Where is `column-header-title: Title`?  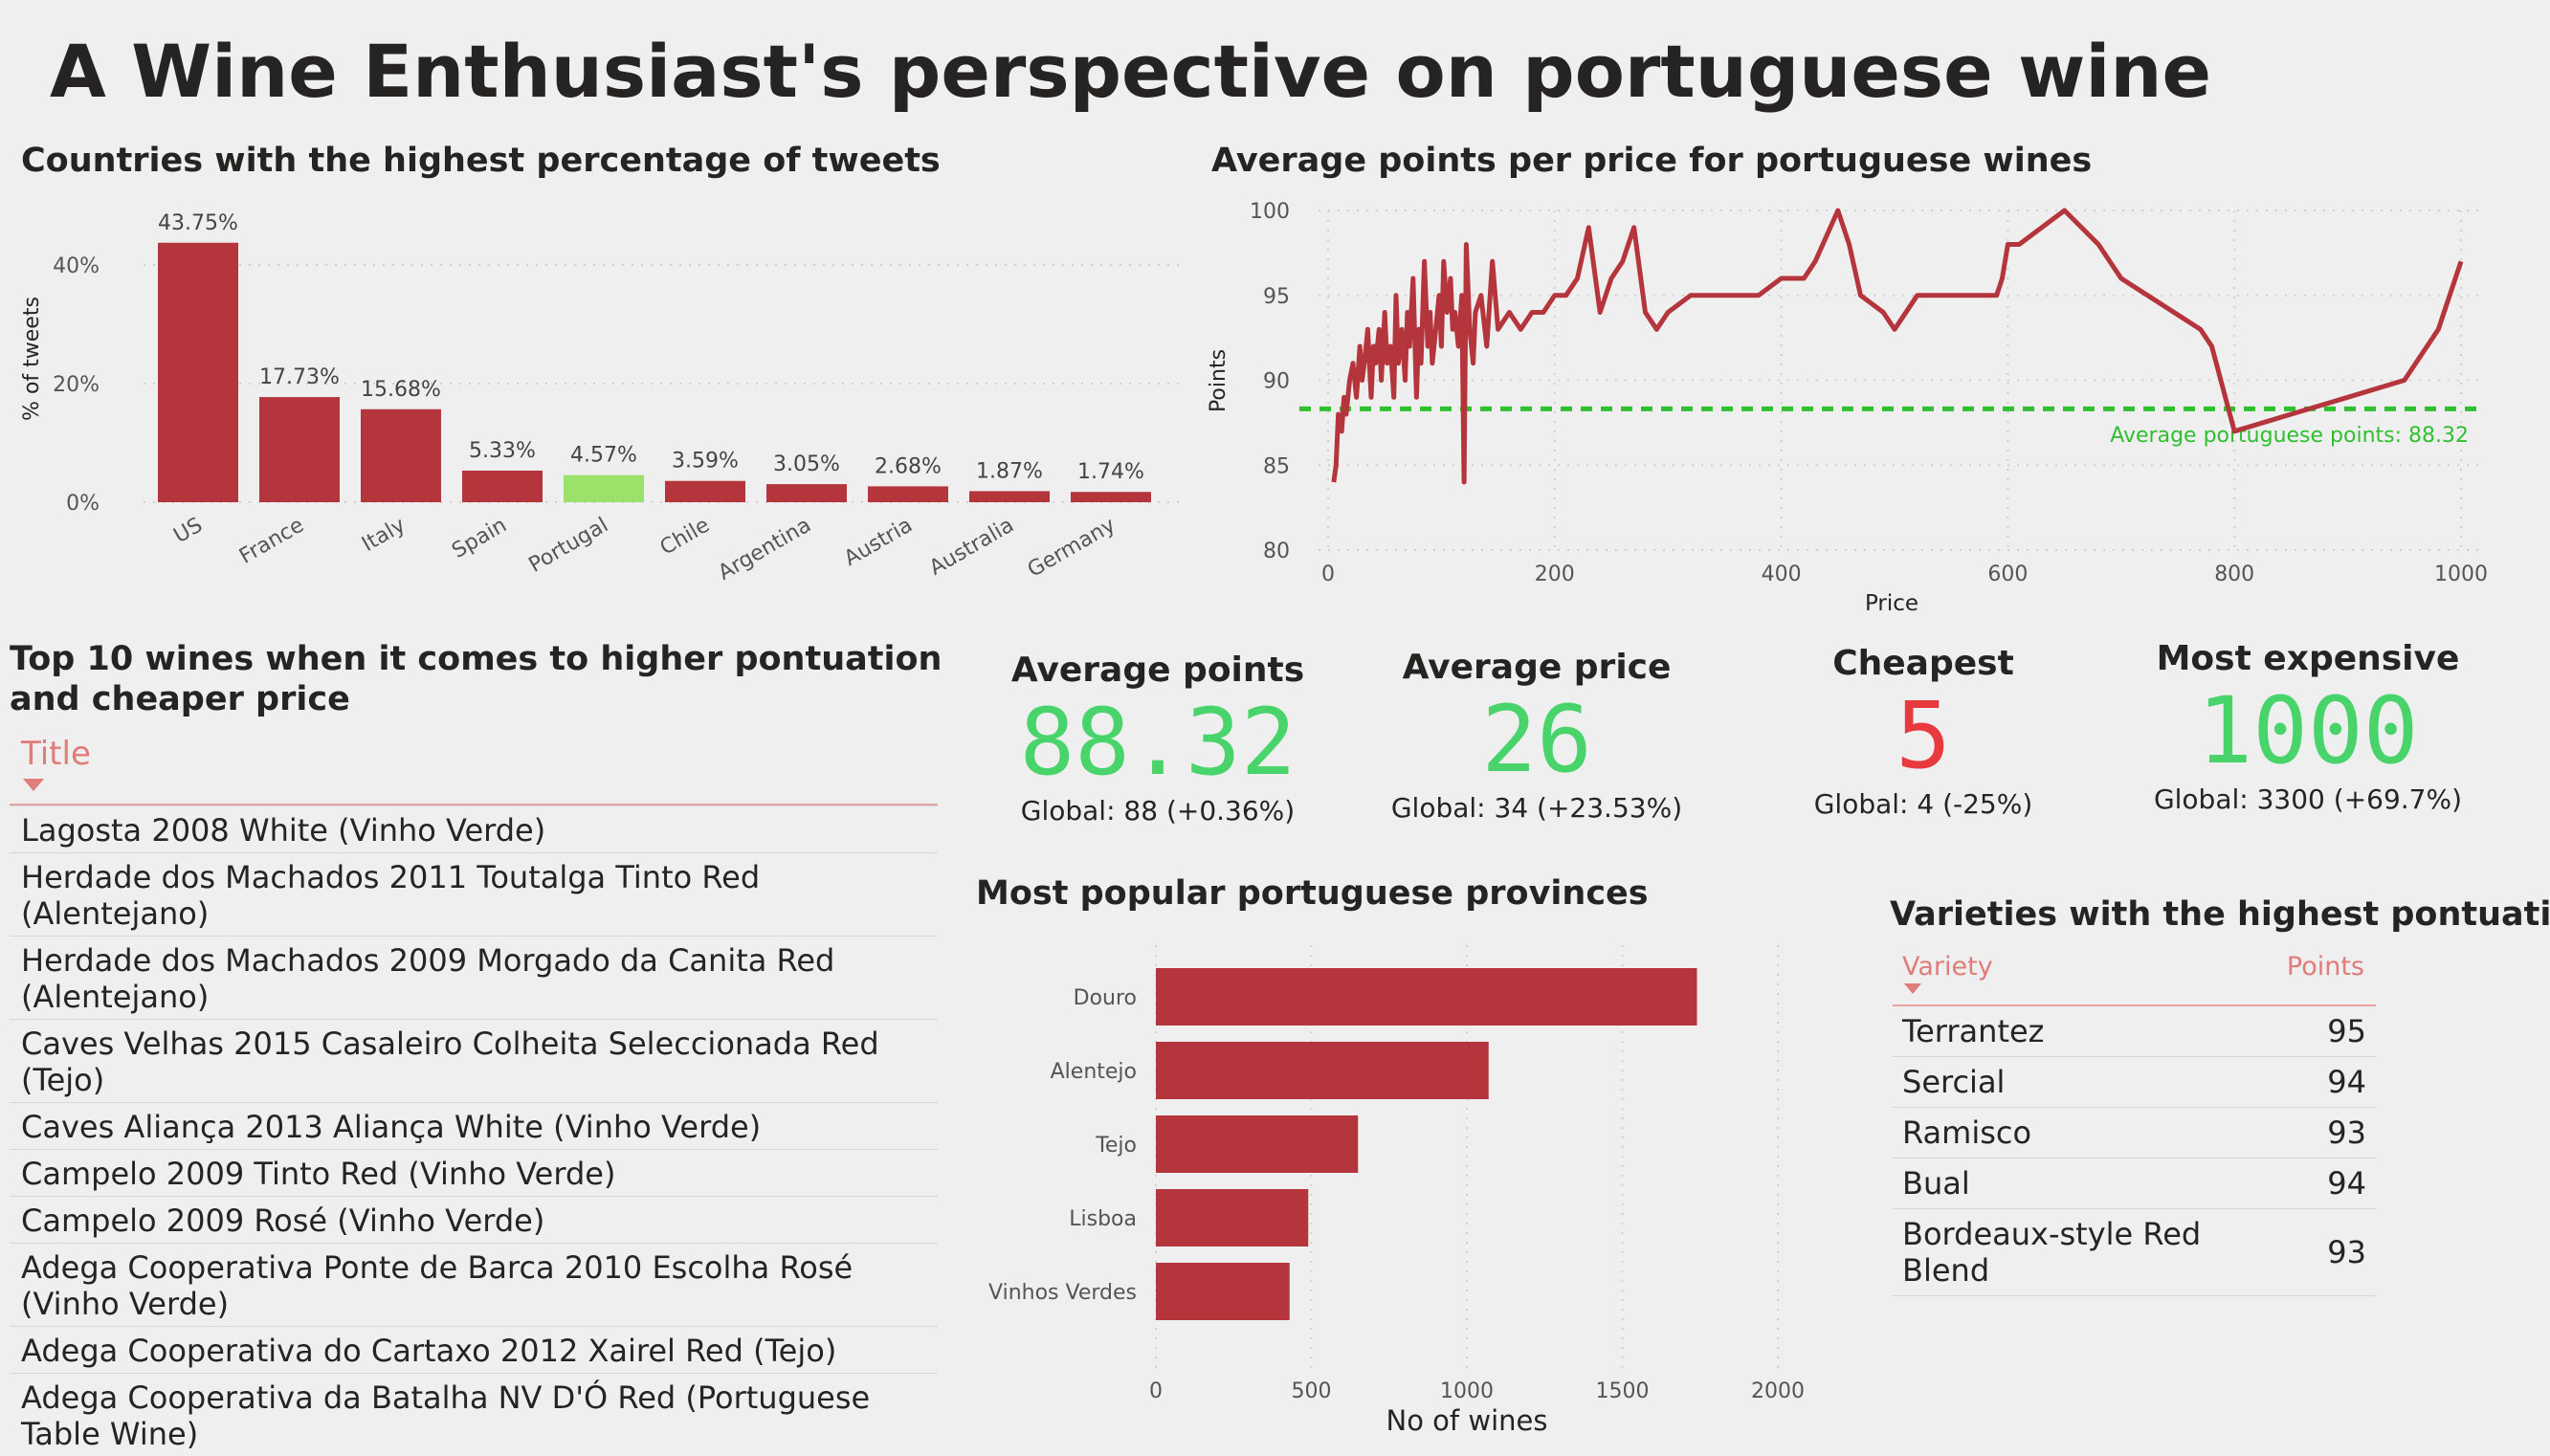 column-header-title: Title is located at coordinates (56, 754).